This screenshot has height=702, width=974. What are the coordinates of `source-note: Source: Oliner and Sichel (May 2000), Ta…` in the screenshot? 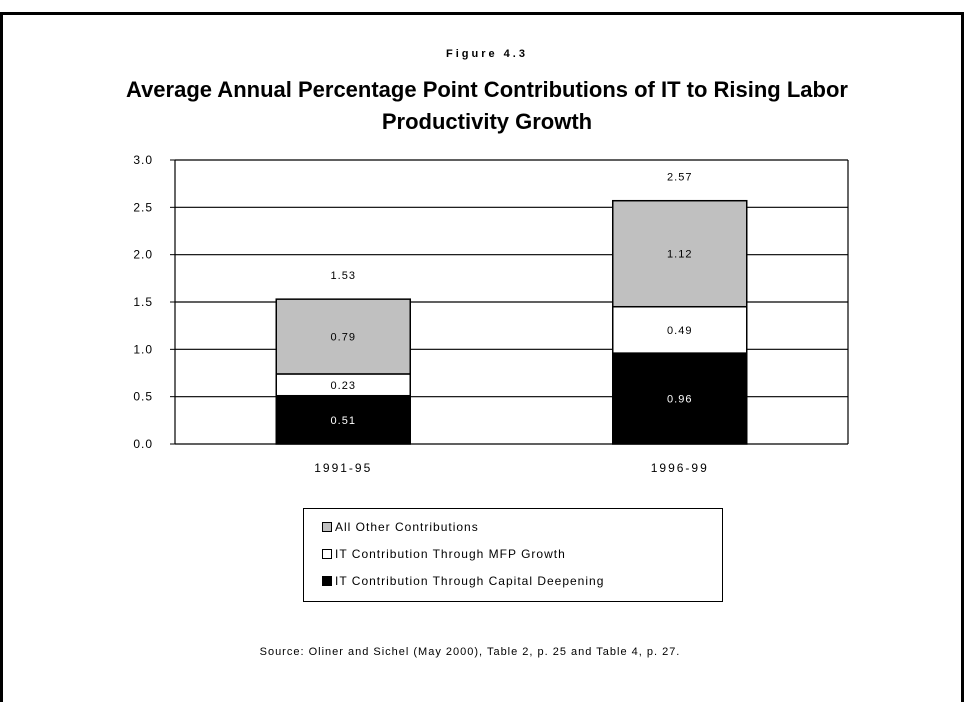 It's located at (470, 652).